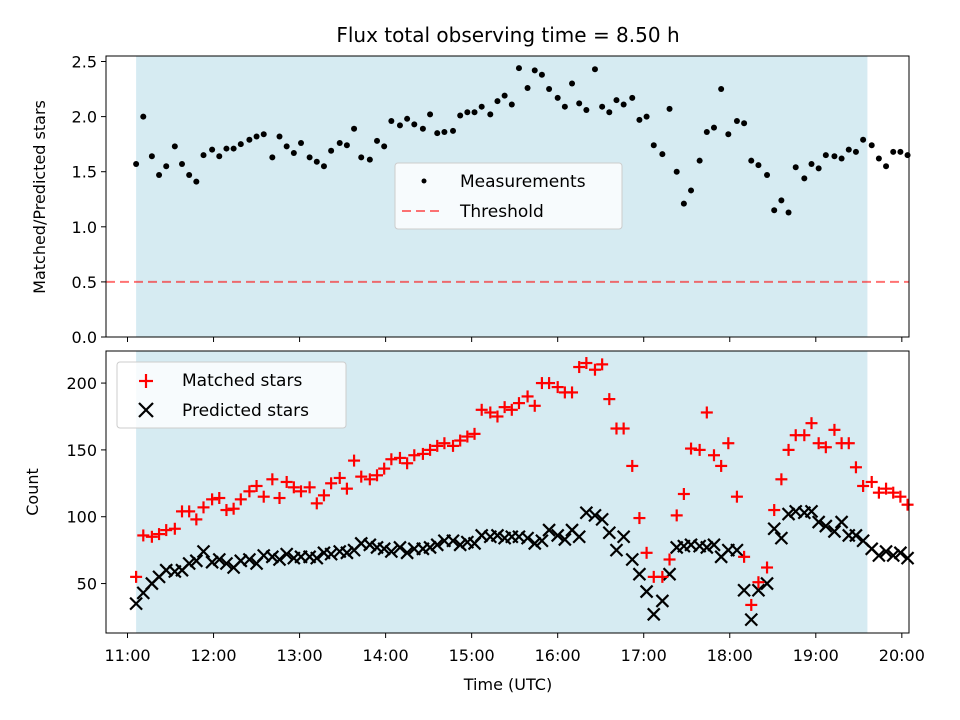  Describe the element at coordinates (146, 410) in the screenshot. I see `legend-predicted-marker` at that location.